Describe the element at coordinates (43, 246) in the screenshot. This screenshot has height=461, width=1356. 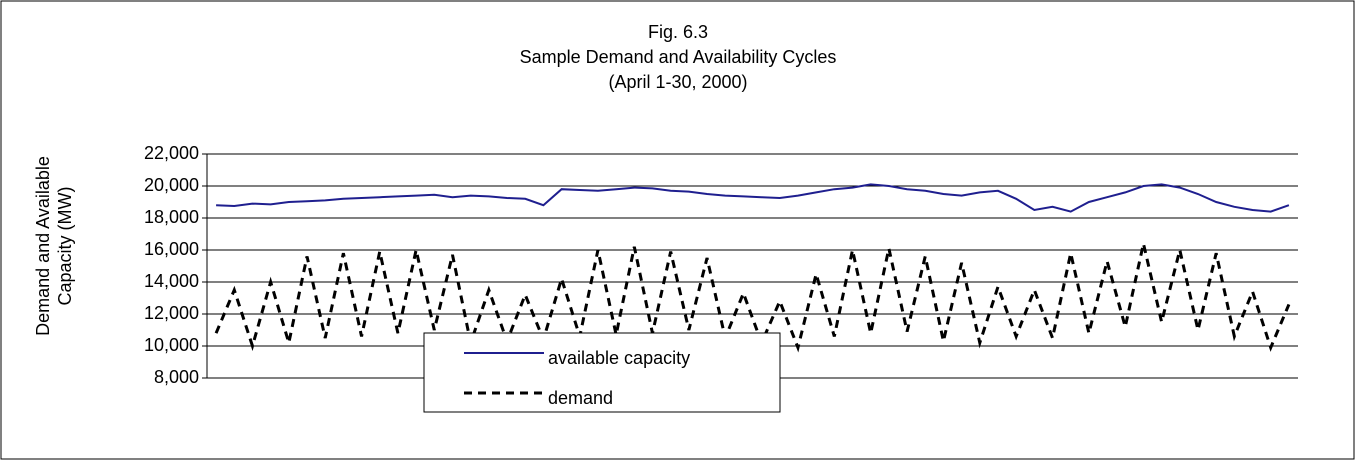
I see `y-axis-label: Demand and Available` at that location.